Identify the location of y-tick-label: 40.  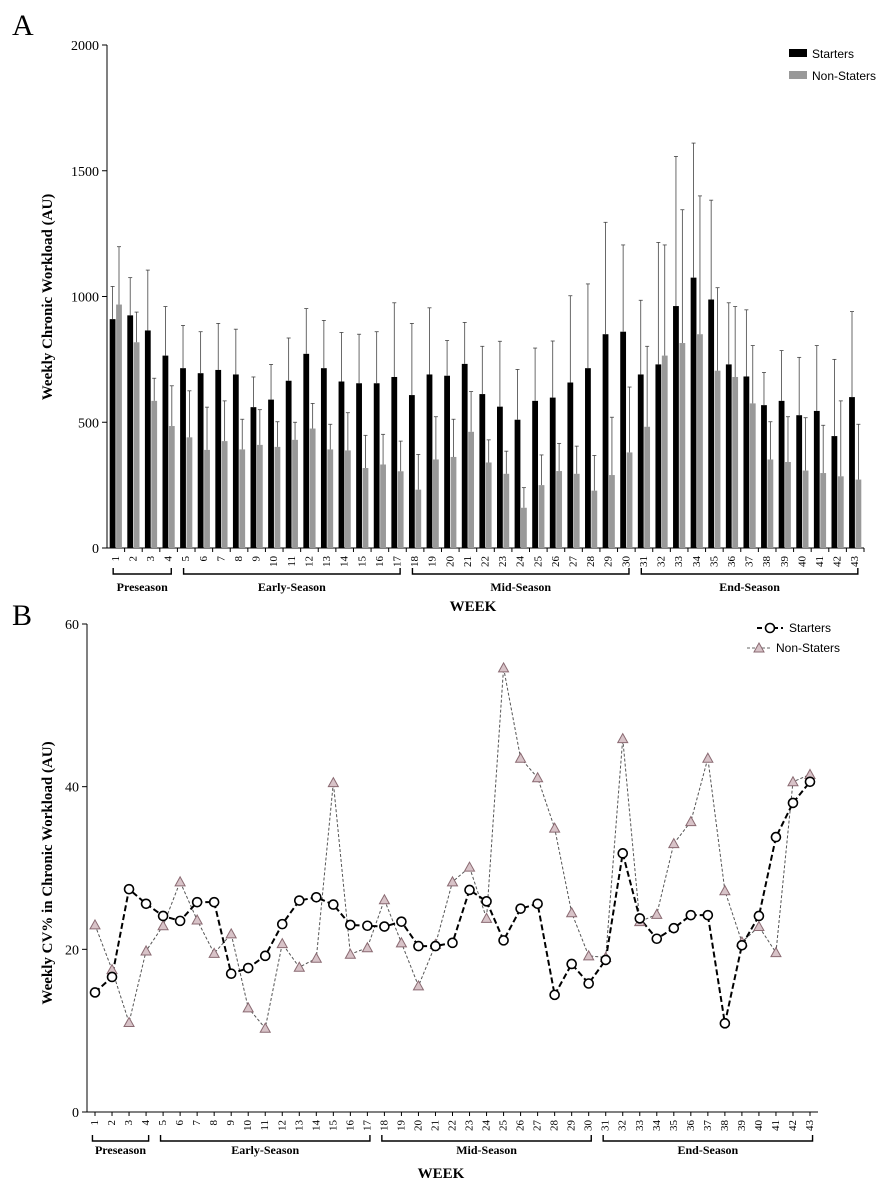
(72, 788).